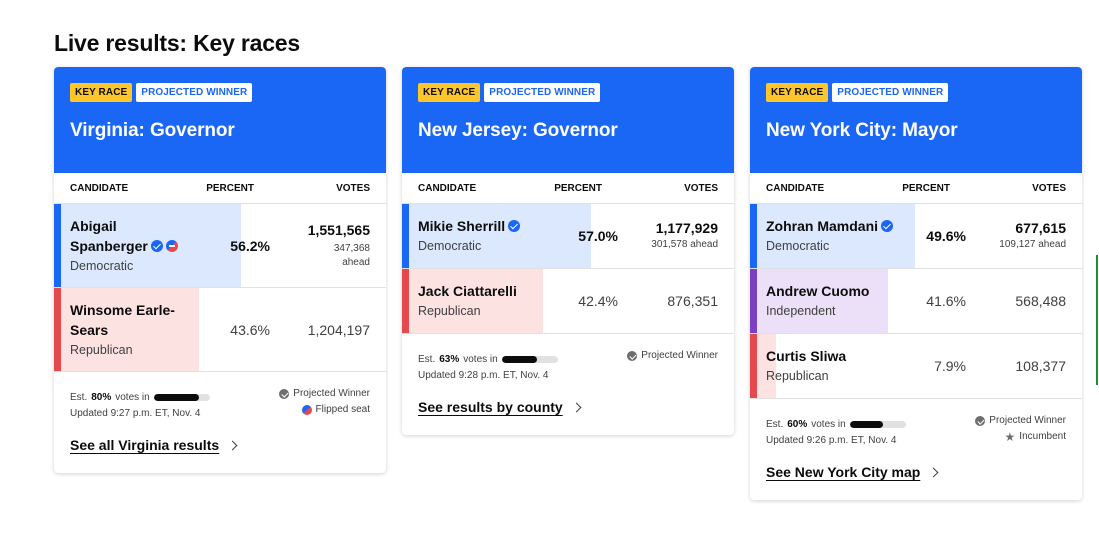  What do you see at coordinates (950, 366) in the screenshot?
I see `candidate-percent: 7.9%` at bounding box center [950, 366].